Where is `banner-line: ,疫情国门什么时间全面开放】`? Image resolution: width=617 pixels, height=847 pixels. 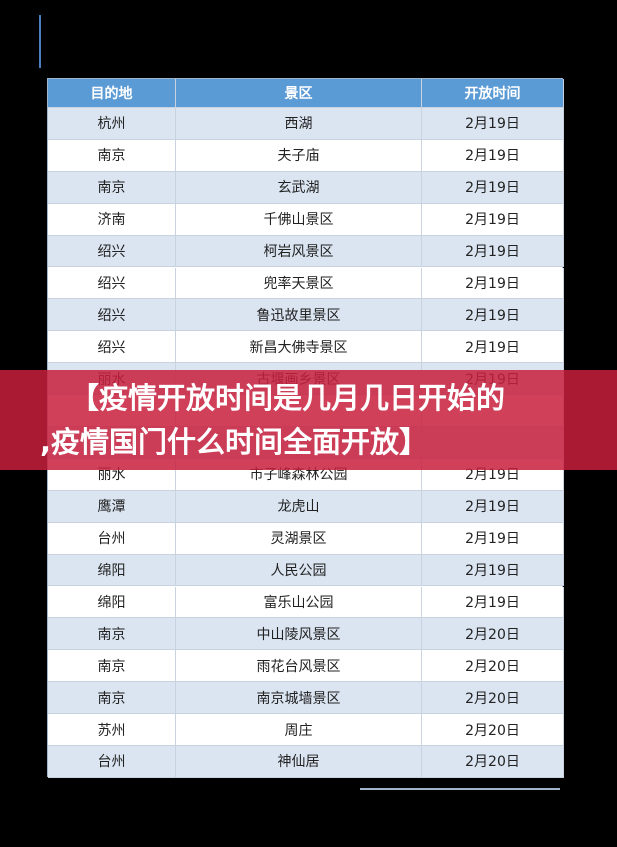 banner-line: ,疫情国门什么时间全面开放】 is located at coordinates (234, 442).